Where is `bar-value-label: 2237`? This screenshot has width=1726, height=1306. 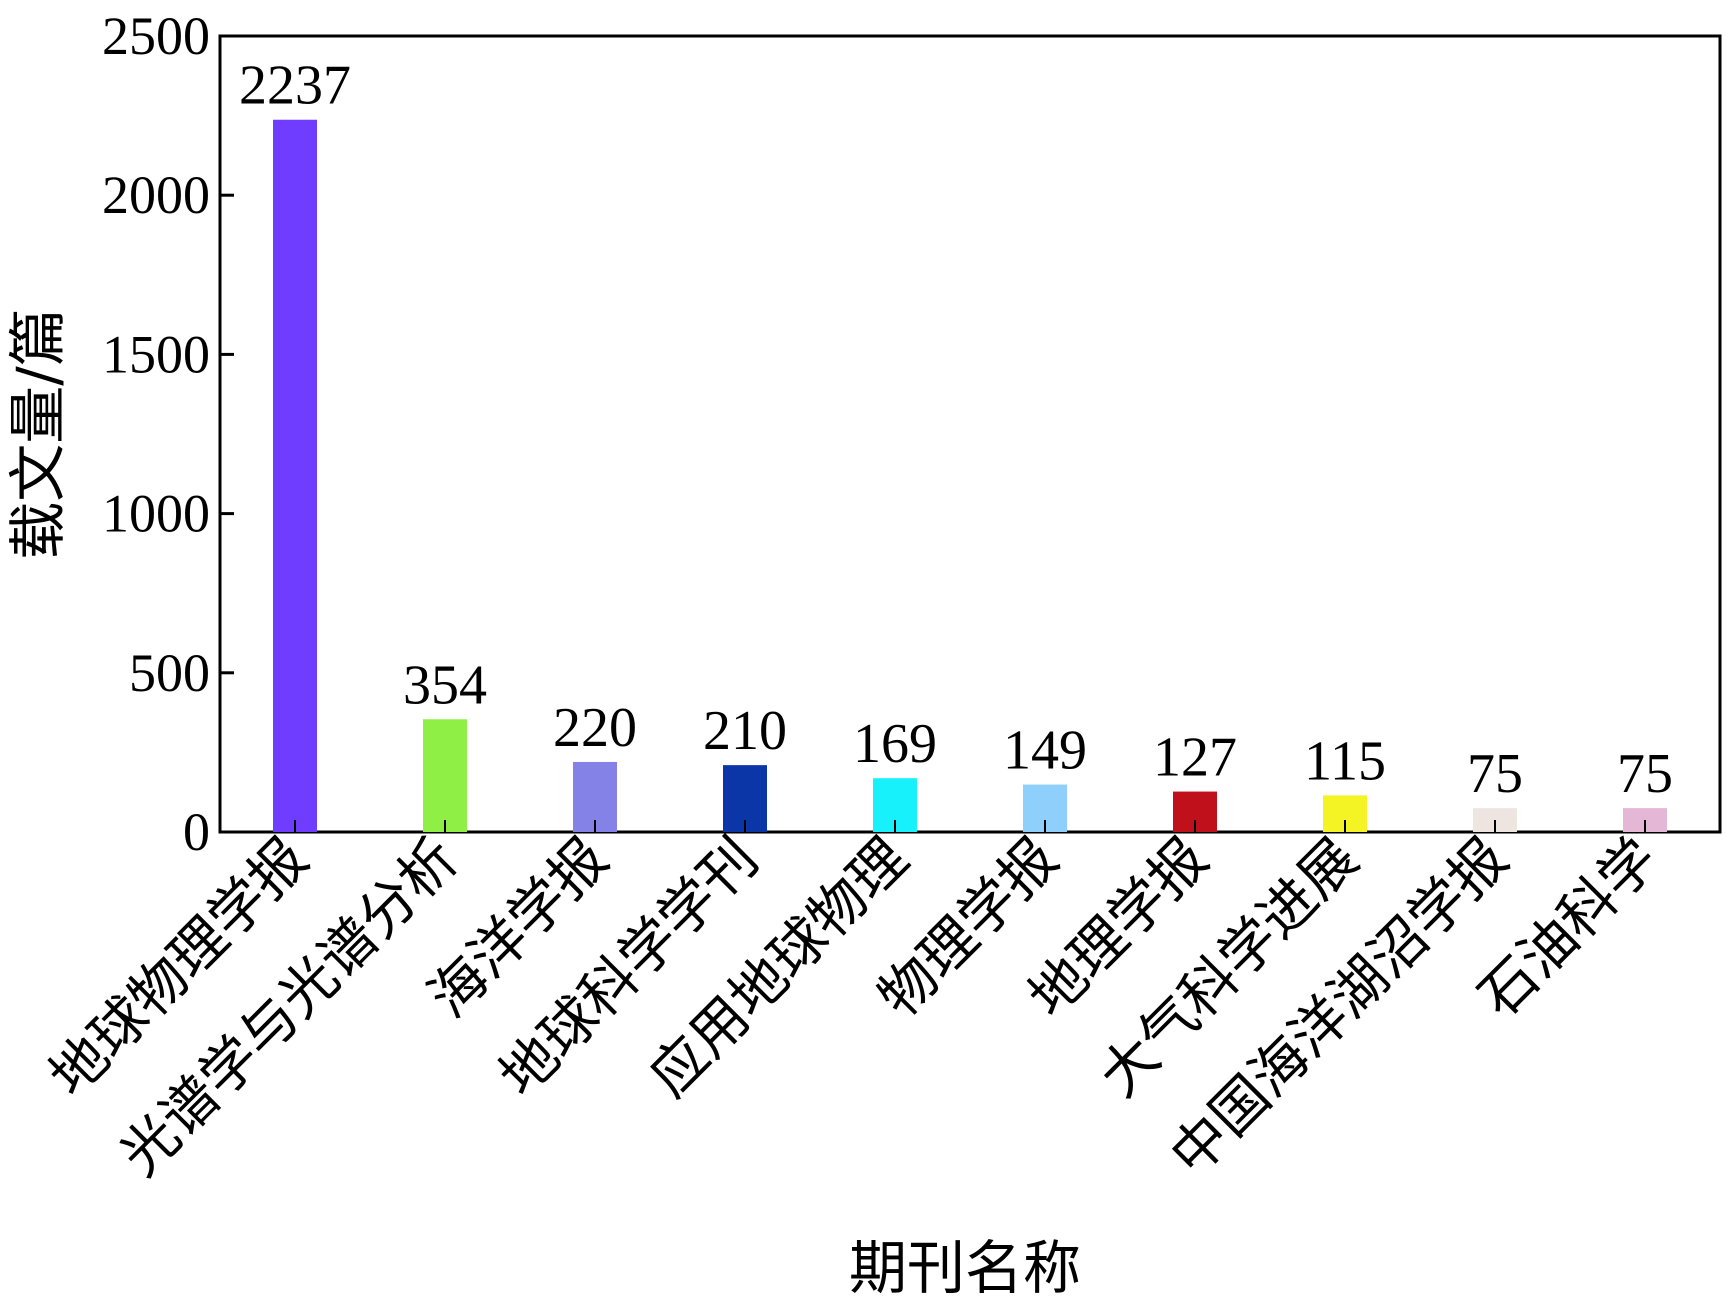 bar-value-label: 2237 is located at coordinates (295, 86).